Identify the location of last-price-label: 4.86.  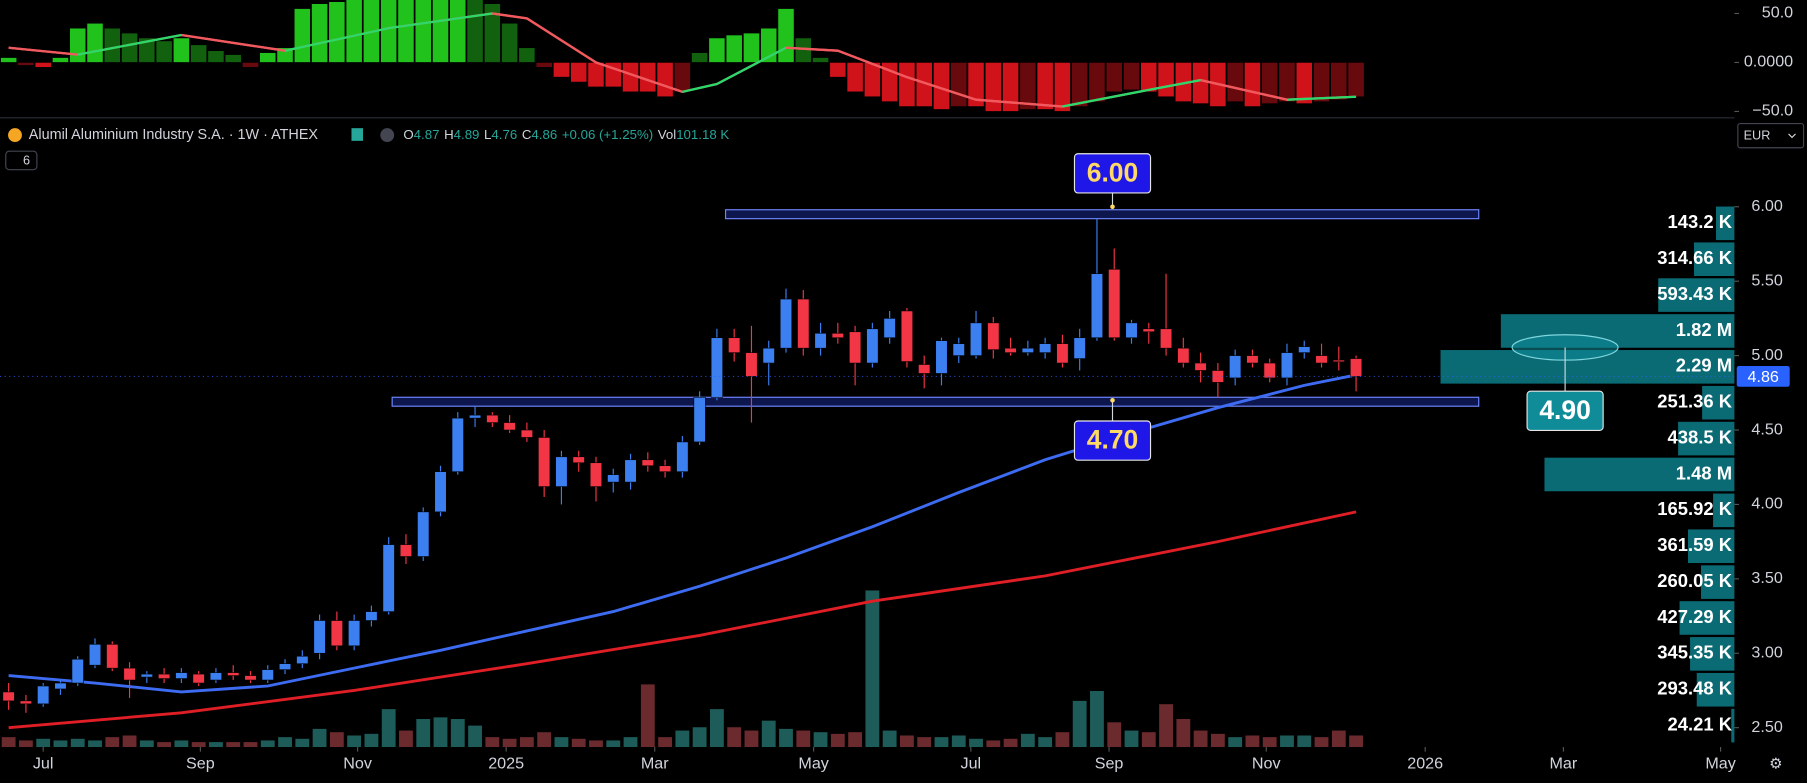
(1763, 377).